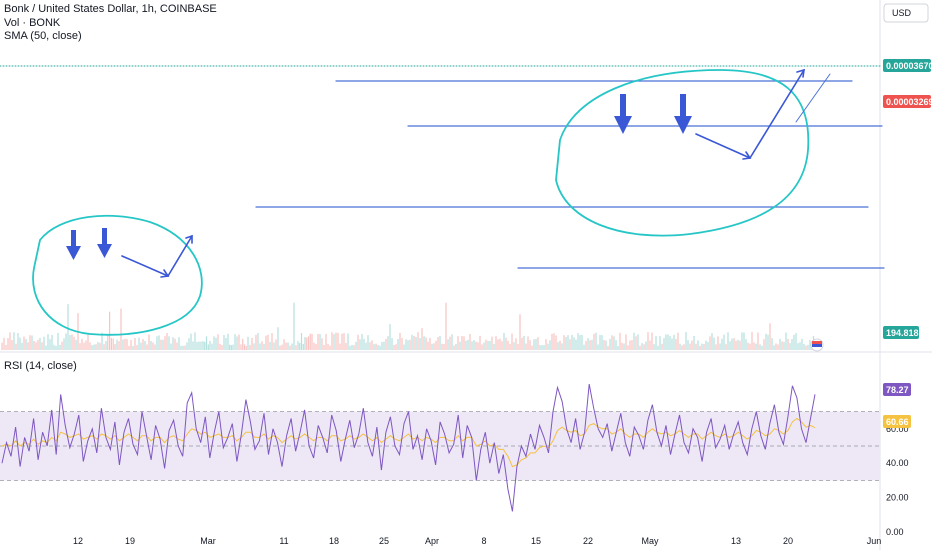 The height and width of the screenshot is (550, 932). What do you see at coordinates (736, 541) in the screenshot?
I see `time-axis-tick: 13` at bounding box center [736, 541].